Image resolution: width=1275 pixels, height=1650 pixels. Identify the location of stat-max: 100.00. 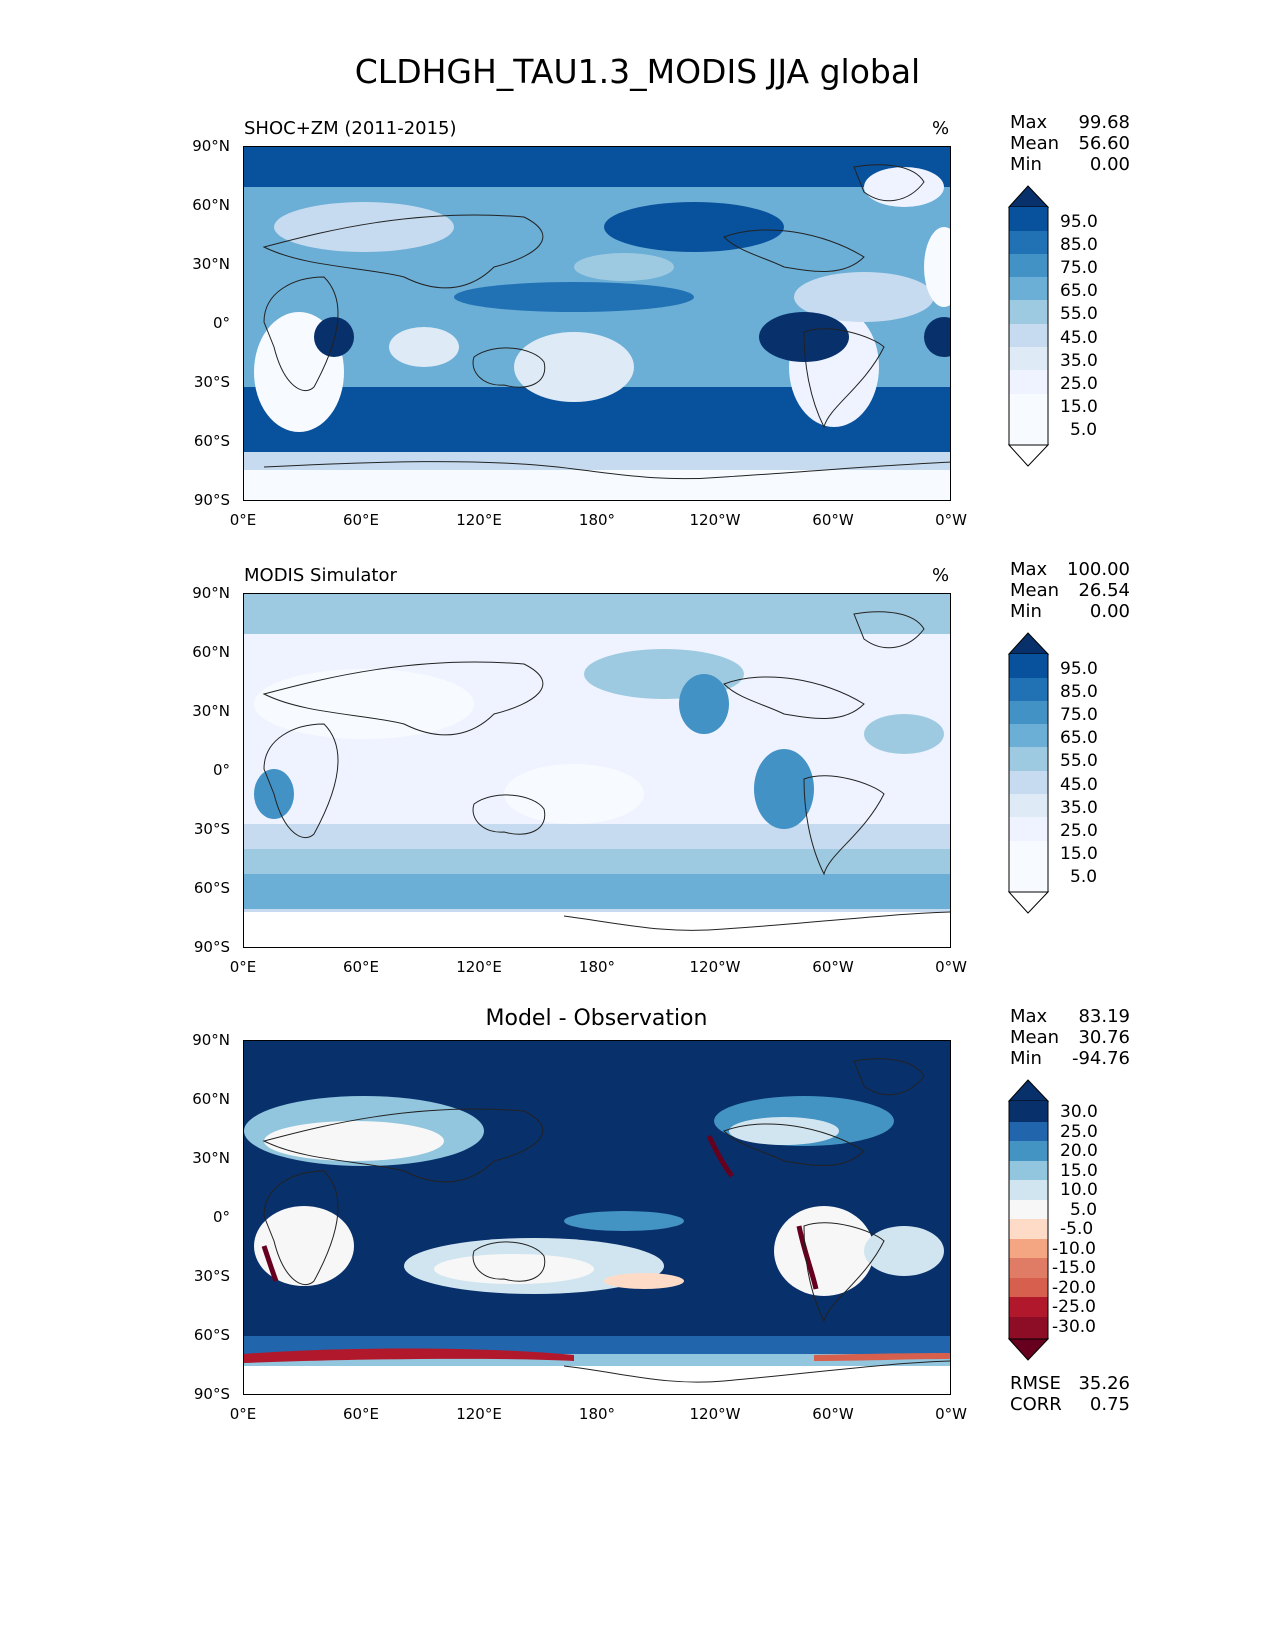
(1098, 569).